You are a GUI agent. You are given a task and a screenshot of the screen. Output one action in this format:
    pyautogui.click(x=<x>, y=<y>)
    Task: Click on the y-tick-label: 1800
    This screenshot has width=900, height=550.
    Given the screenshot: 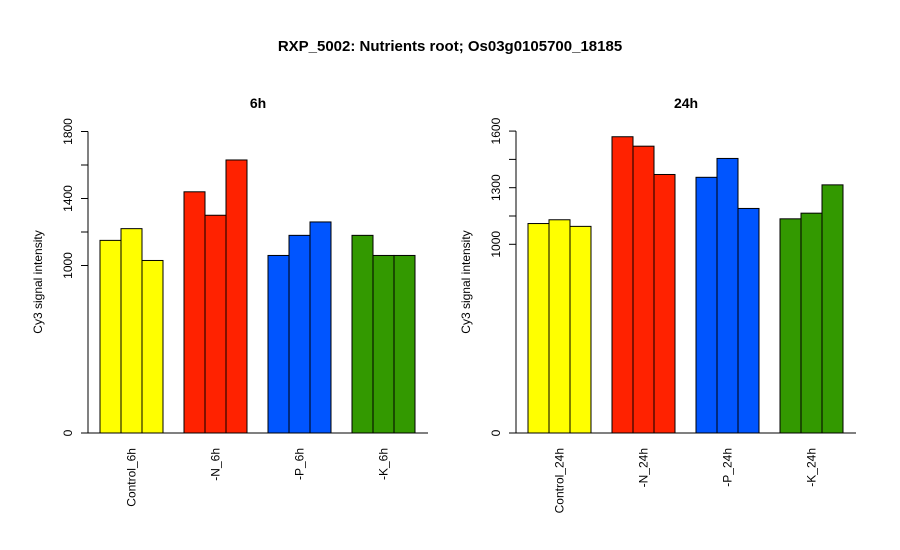 What is the action you would take?
    pyautogui.click(x=68, y=131)
    